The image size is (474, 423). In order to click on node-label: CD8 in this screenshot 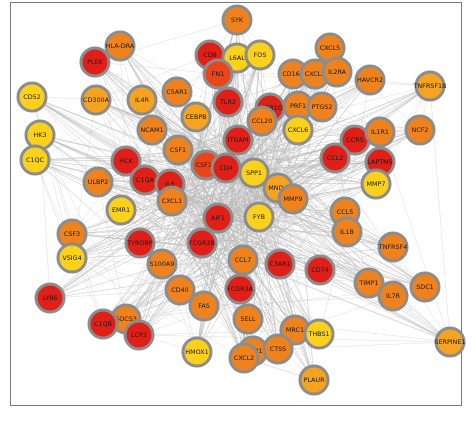, I will do `click(209, 55)`.